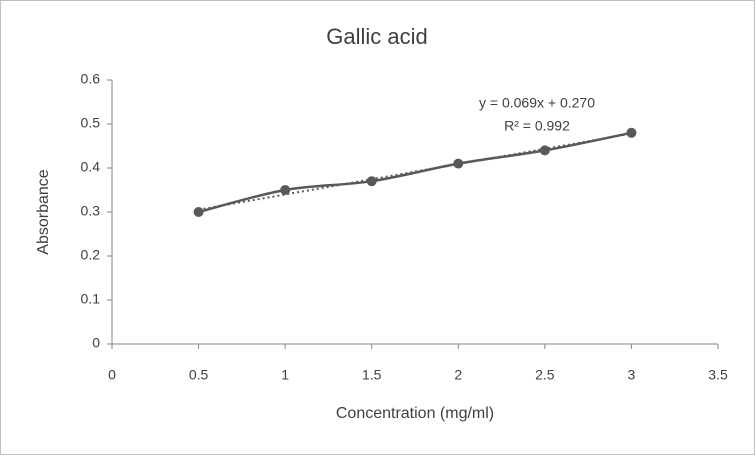 The image size is (756, 456). Describe the element at coordinates (718, 375) in the screenshot. I see `x-tick-label: 3.5` at that location.